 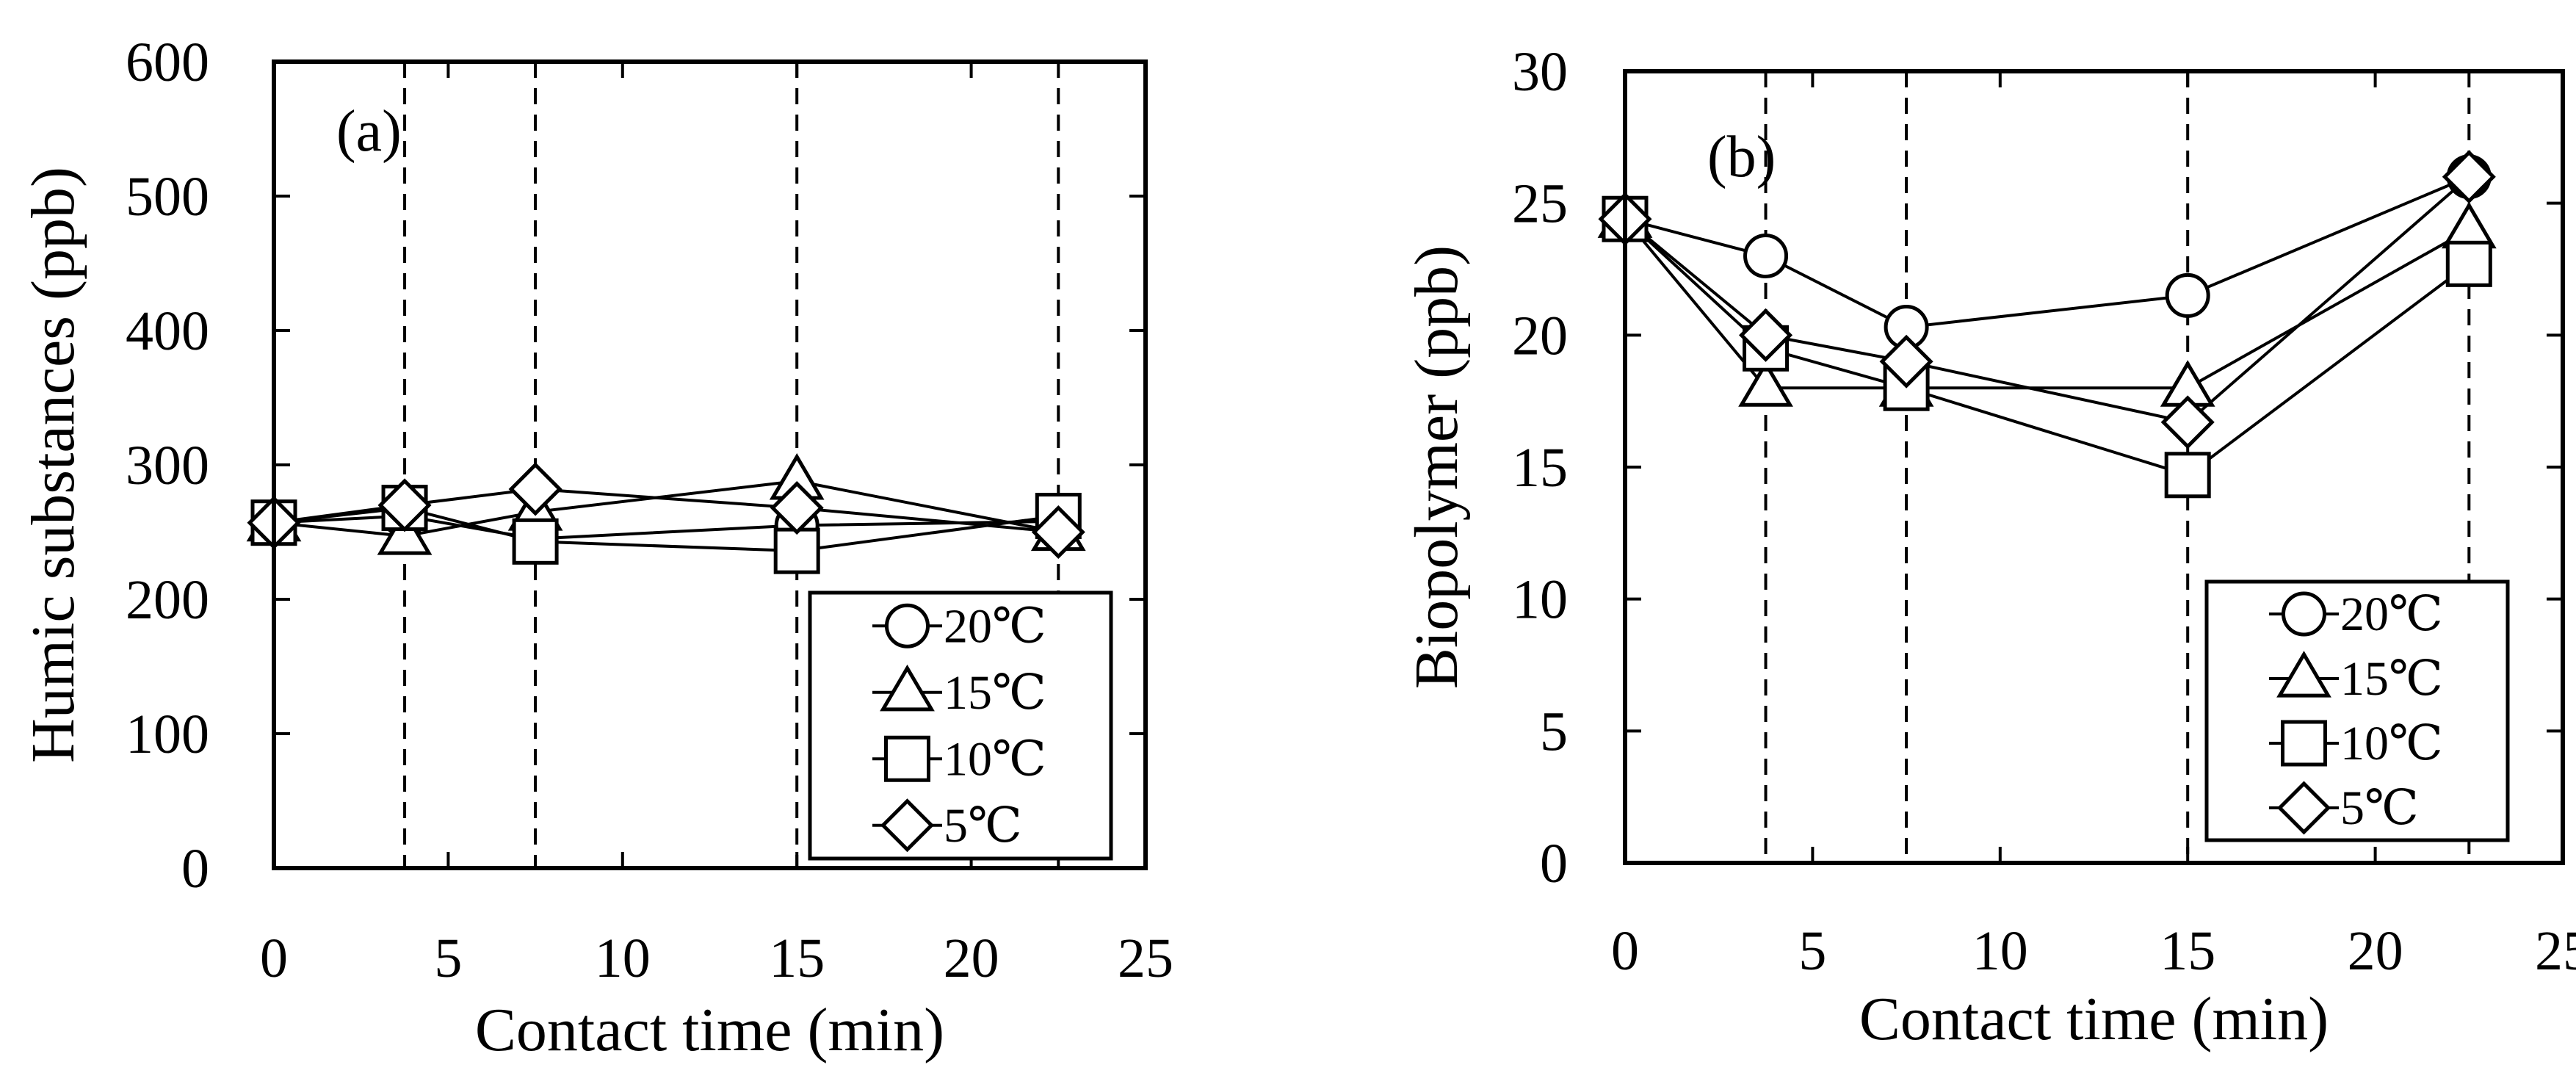 I want to click on y-tick-label: 30, so click(x=1540, y=72).